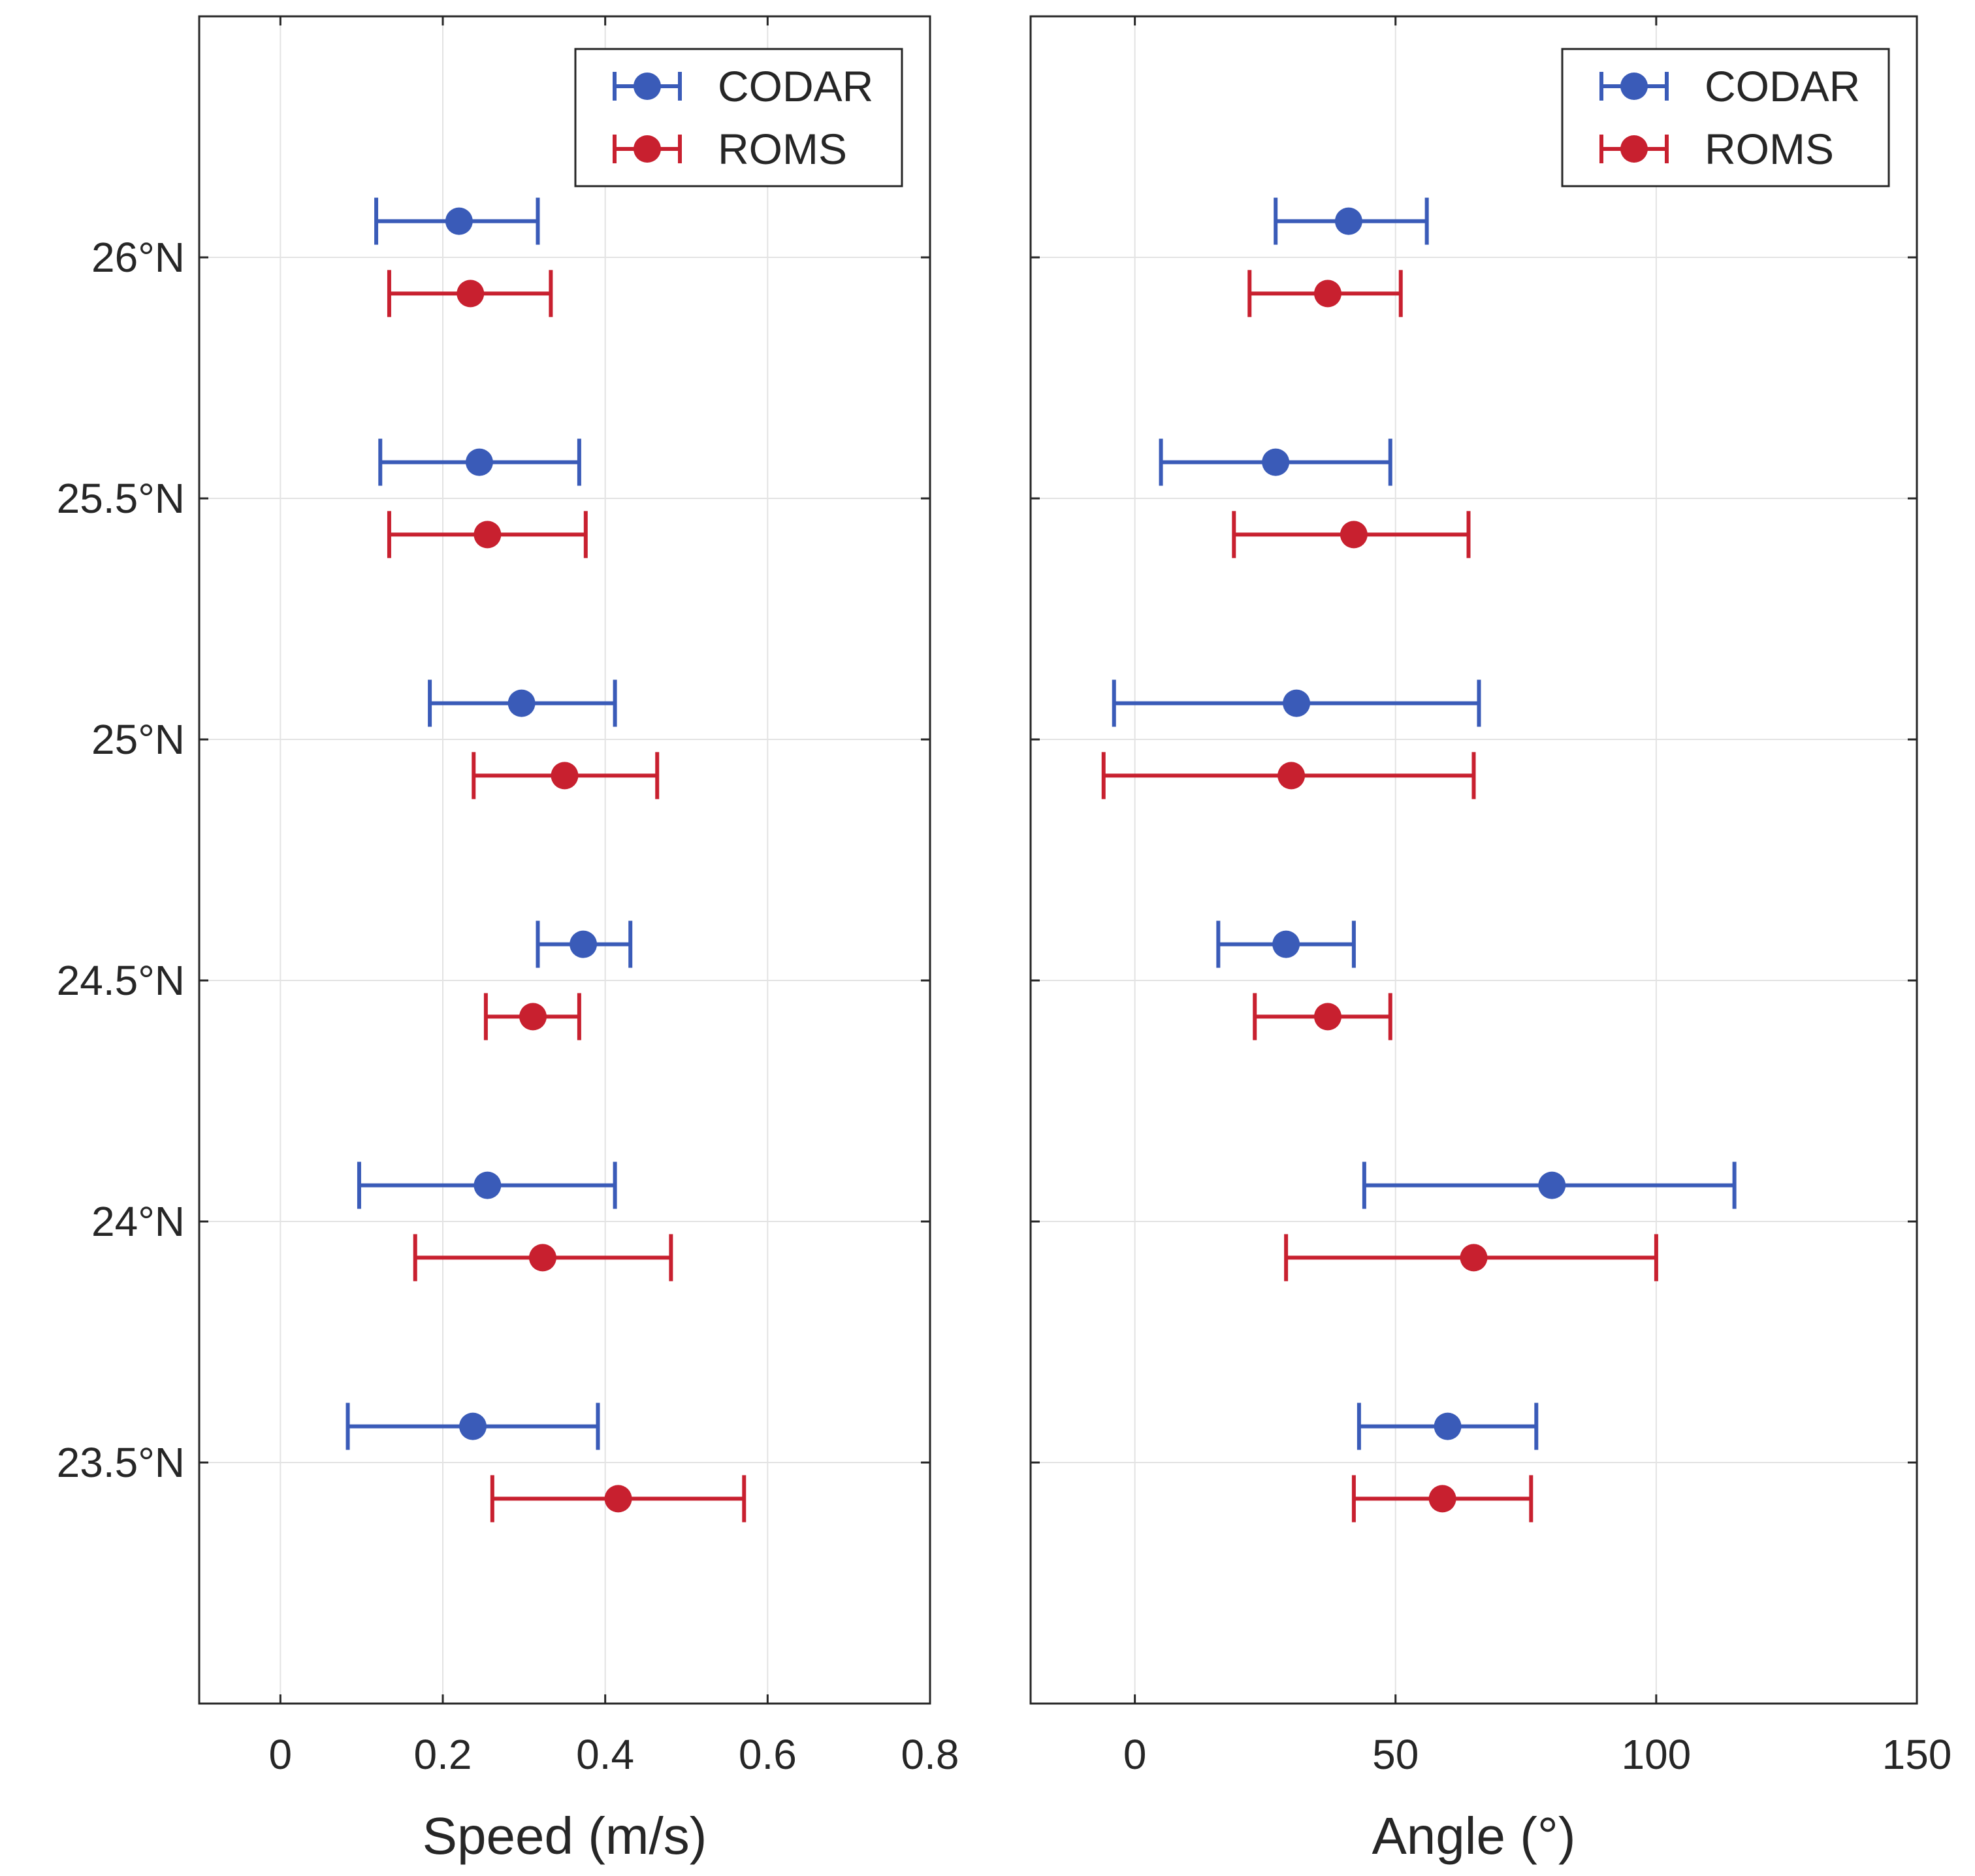 The width and height of the screenshot is (1975, 1876). Describe the element at coordinates (1917, 1755) in the screenshot. I see `angle-x-tick-label: 150` at that location.